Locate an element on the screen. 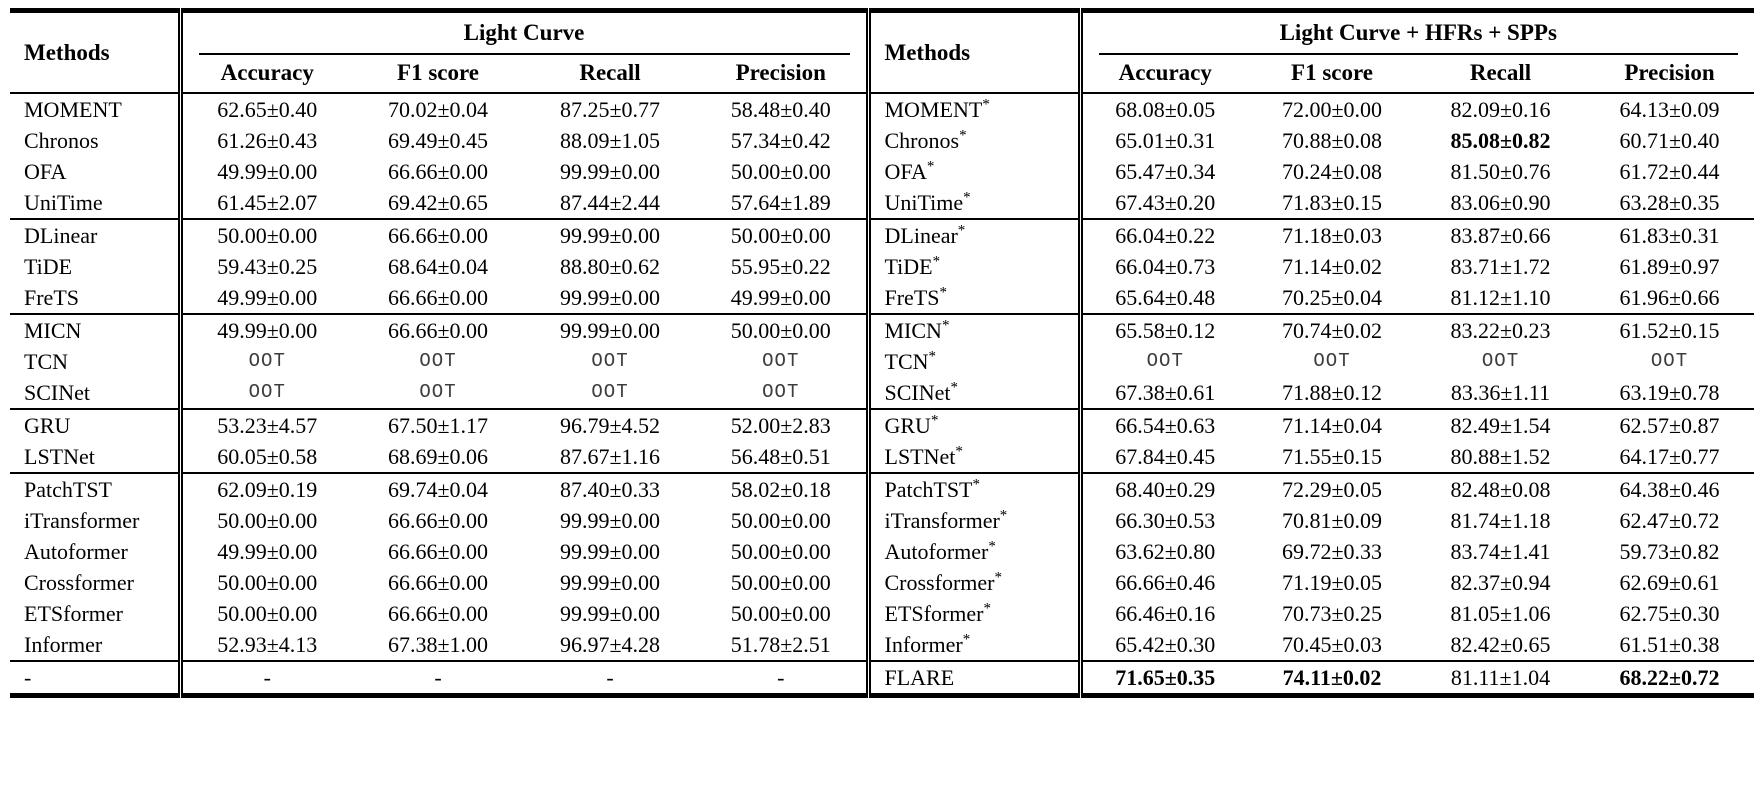  value-cell: 70.45±0.03 is located at coordinates (1332, 644).